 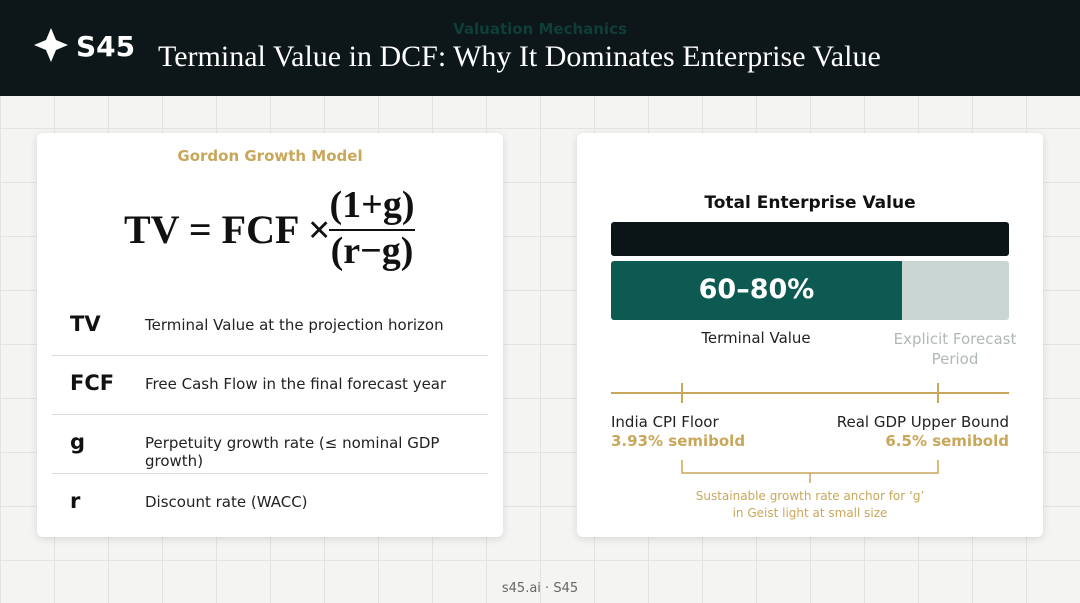 I want to click on card-title: Total Enterprise Value, so click(x=810, y=203).